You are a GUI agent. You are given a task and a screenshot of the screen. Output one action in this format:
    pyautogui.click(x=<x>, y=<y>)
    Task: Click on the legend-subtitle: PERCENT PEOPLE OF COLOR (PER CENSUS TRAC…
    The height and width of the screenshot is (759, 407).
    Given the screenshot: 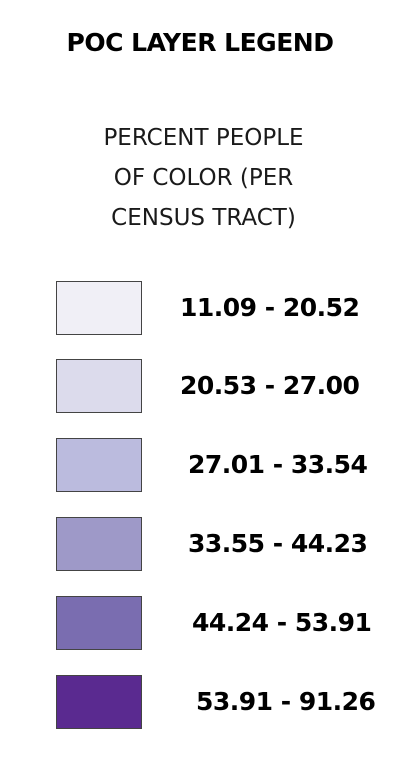 What is the action you would take?
    pyautogui.click(x=203, y=178)
    